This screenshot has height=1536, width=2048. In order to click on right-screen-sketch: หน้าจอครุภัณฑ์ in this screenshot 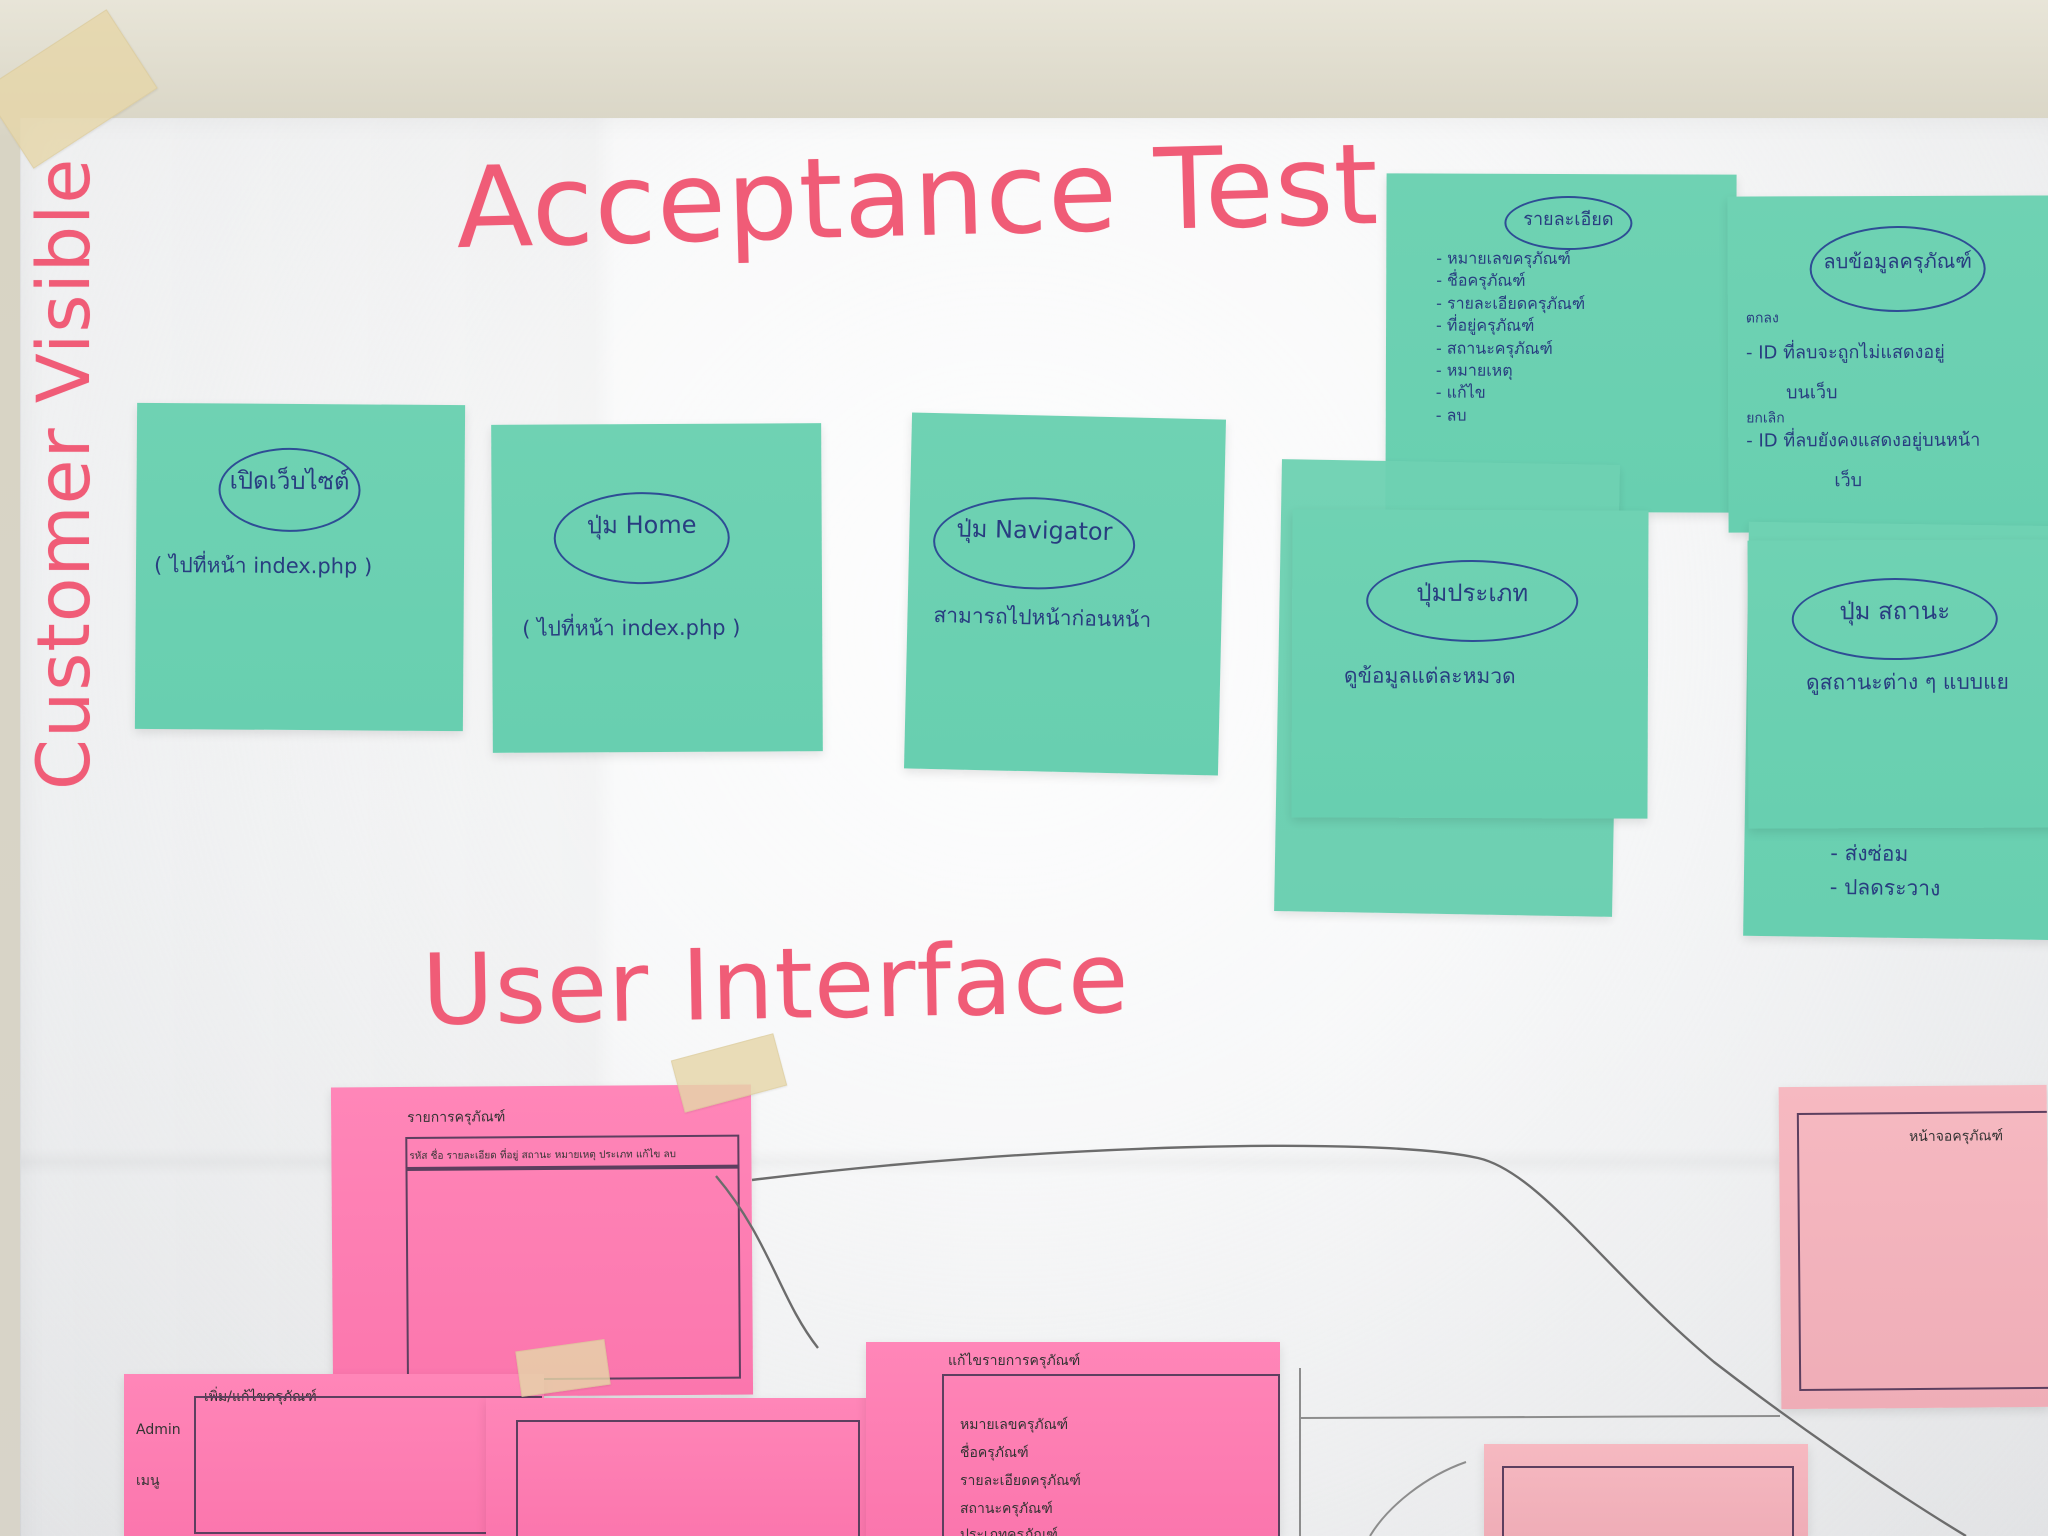, I will do `click(1913, 1247)`.